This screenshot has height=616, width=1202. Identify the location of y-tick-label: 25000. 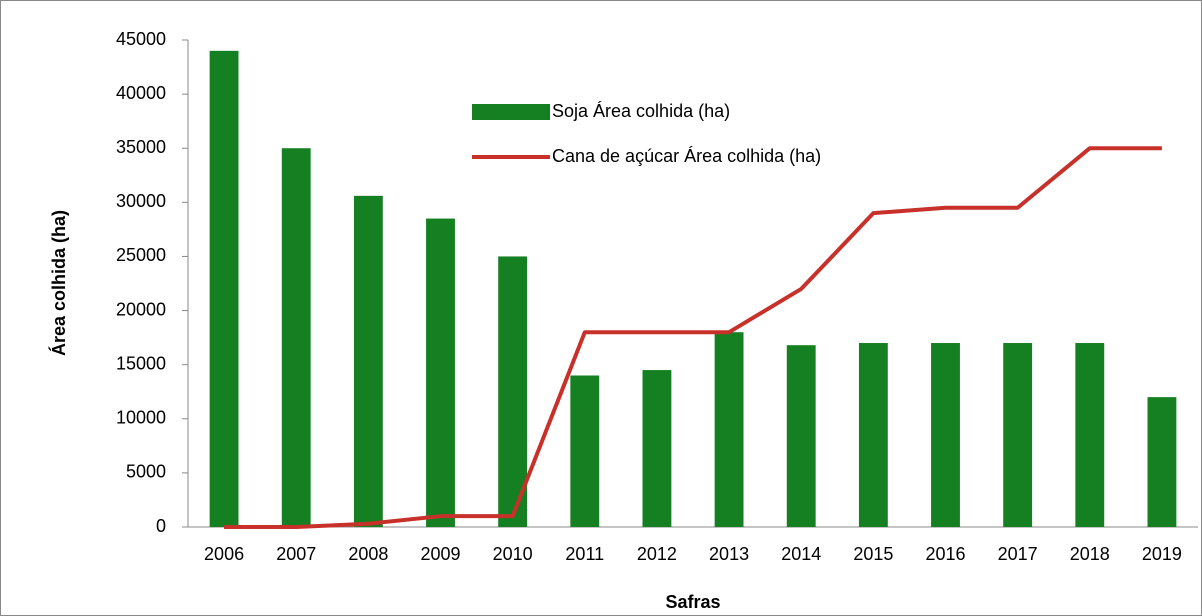
(141, 255).